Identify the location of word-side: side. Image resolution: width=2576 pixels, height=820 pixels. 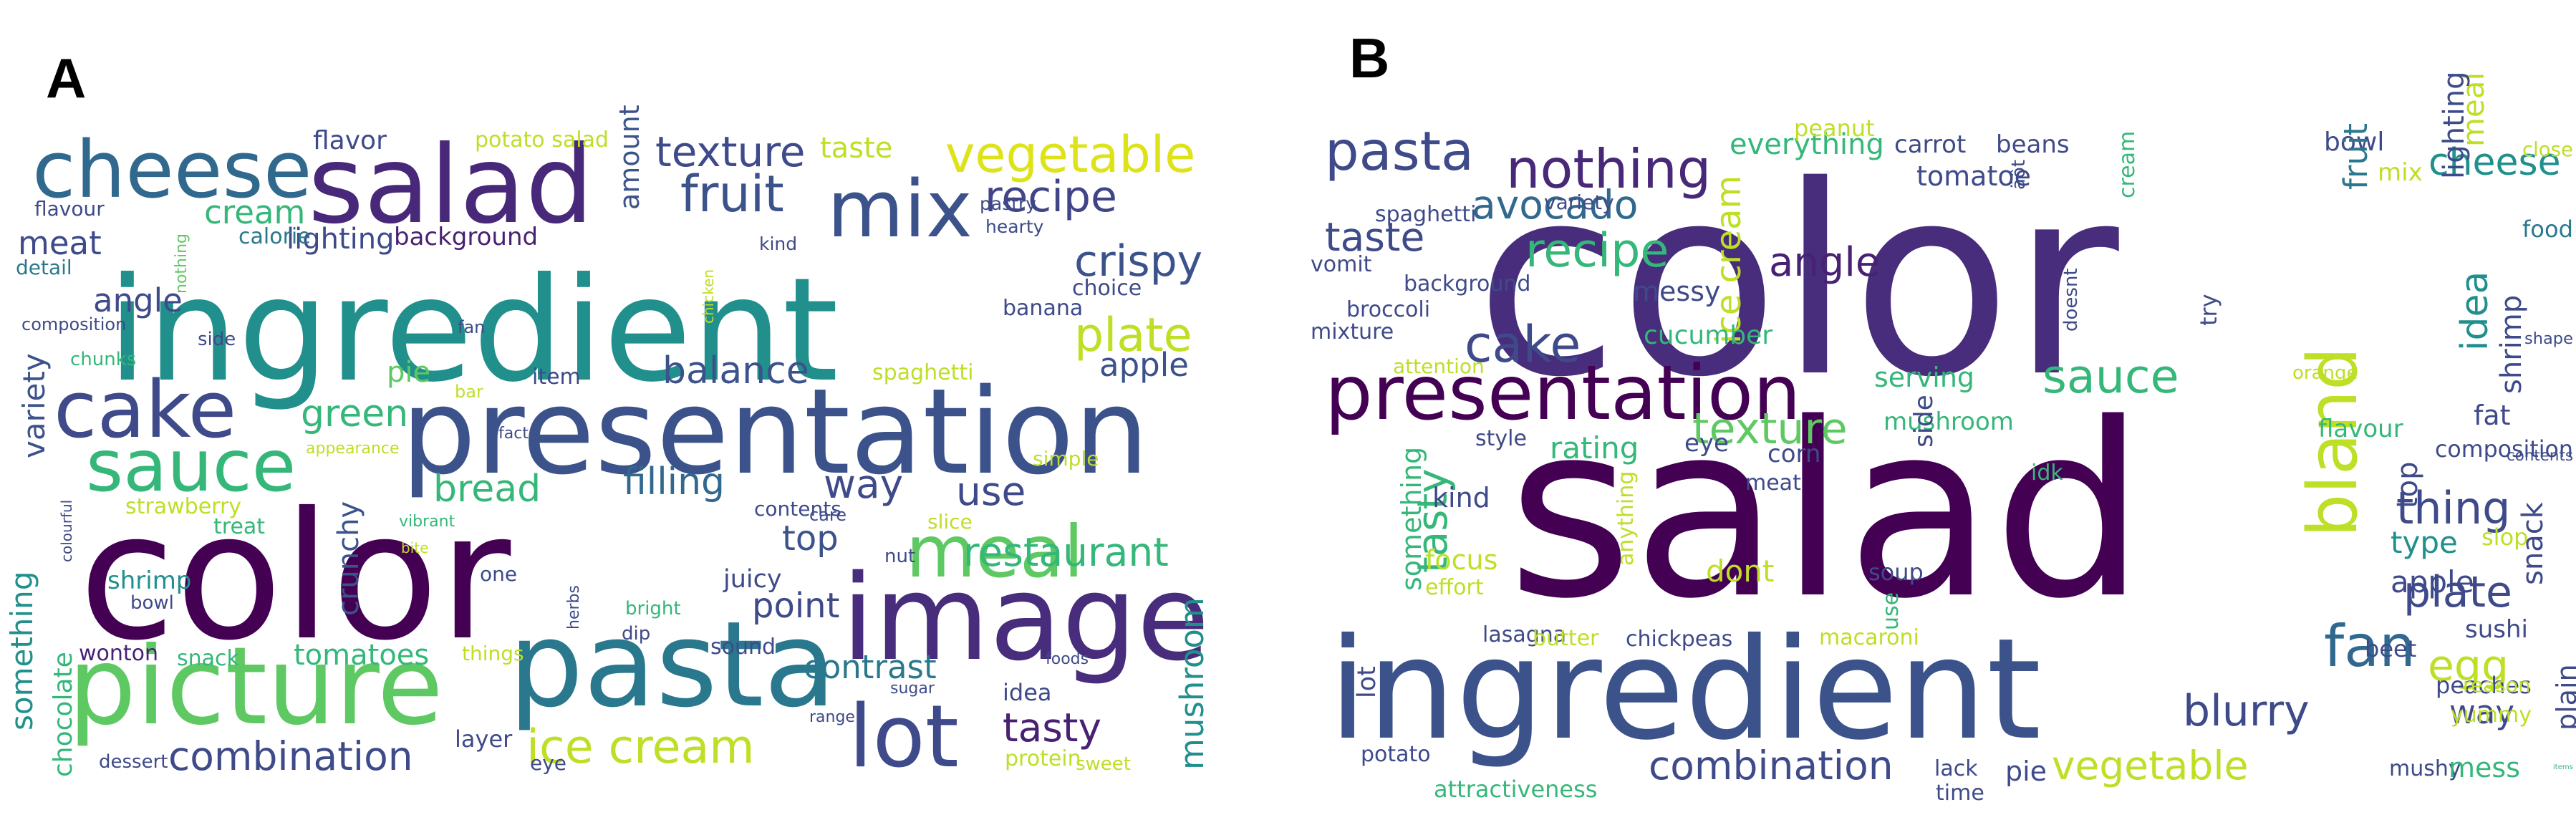
(217, 339).